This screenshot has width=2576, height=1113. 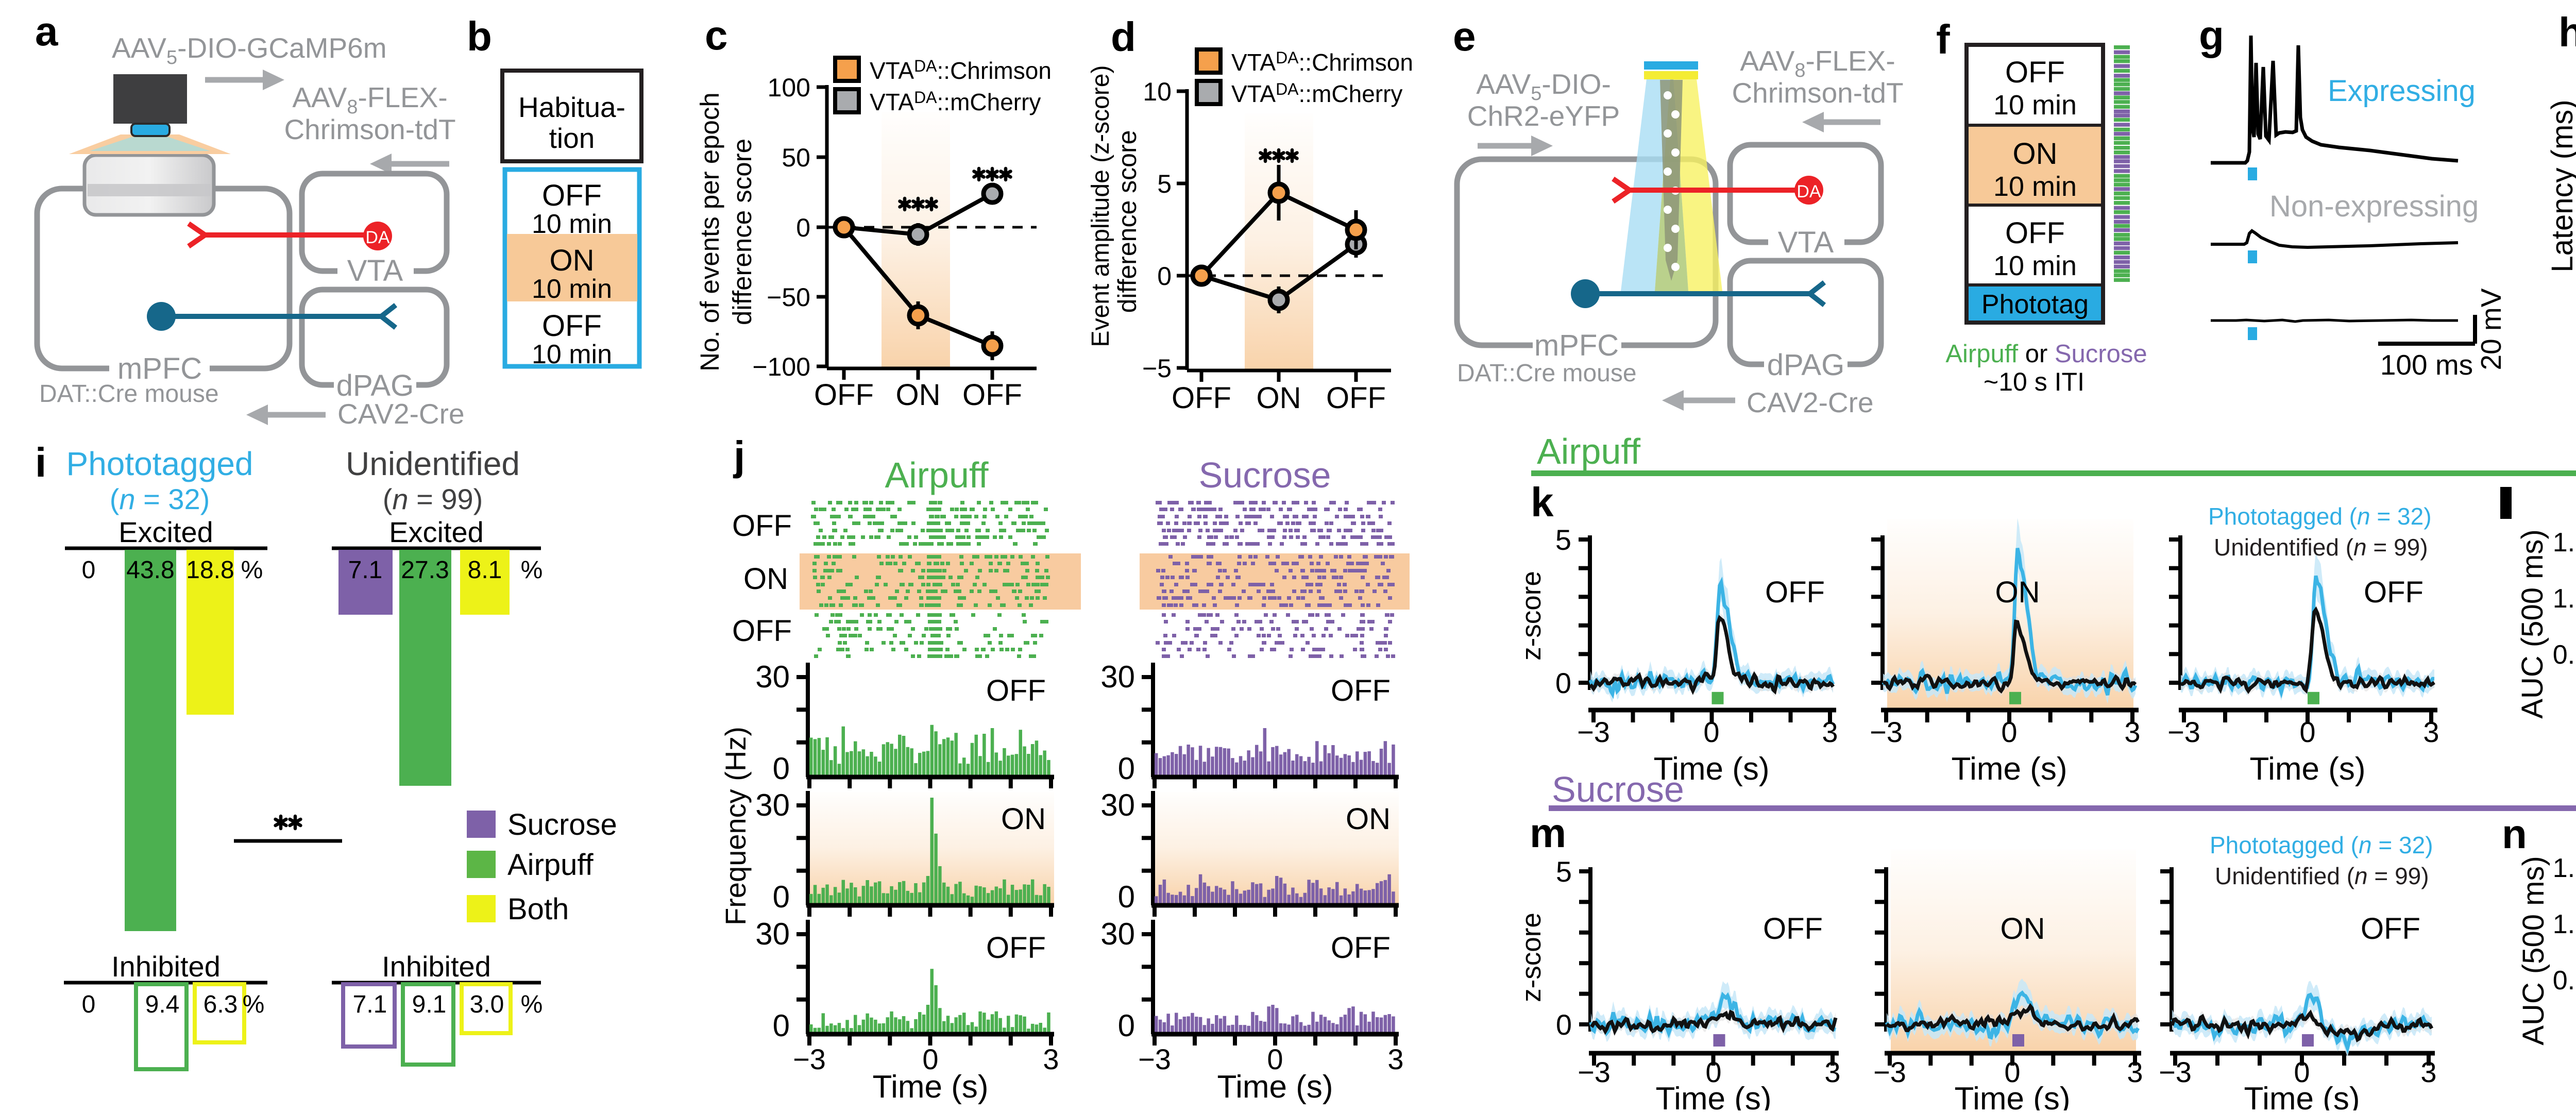 What do you see at coordinates (377, 237) in the screenshot?
I see `svg-text: DA` at bounding box center [377, 237].